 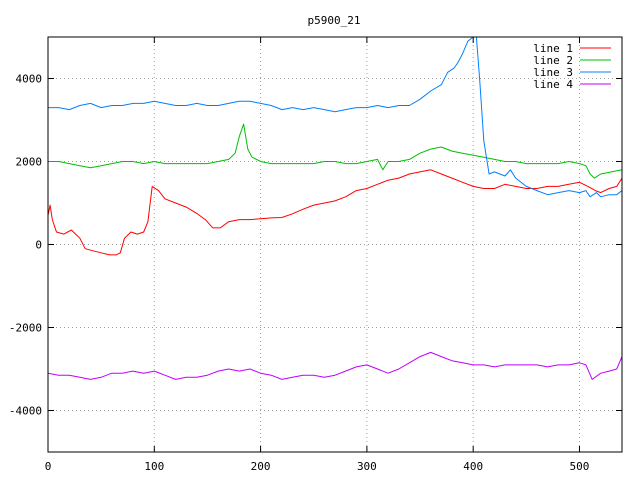 I want to click on y-tick-label: 0, so click(x=38, y=245).